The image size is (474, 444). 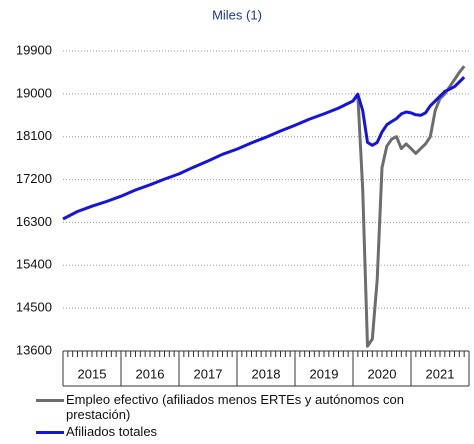 What do you see at coordinates (324, 373) in the screenshot?
I see `x-tick-label: 2019` at bounding box center [324, 373].